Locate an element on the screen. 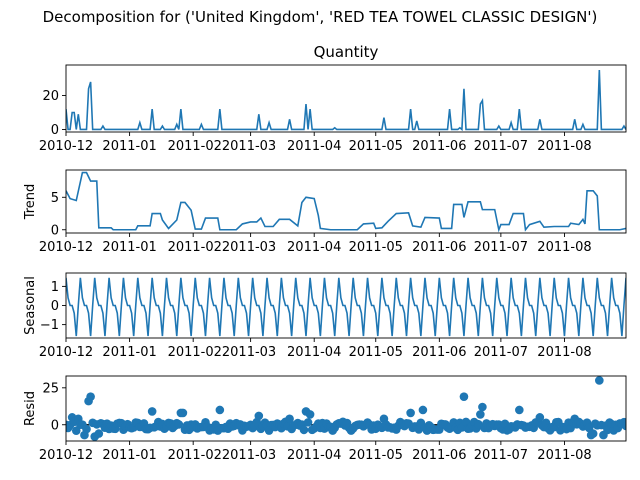 Image resolution: width=640 pixels, height=480 pixels. ytick-label: 20 is located at coordinates (50, 96).